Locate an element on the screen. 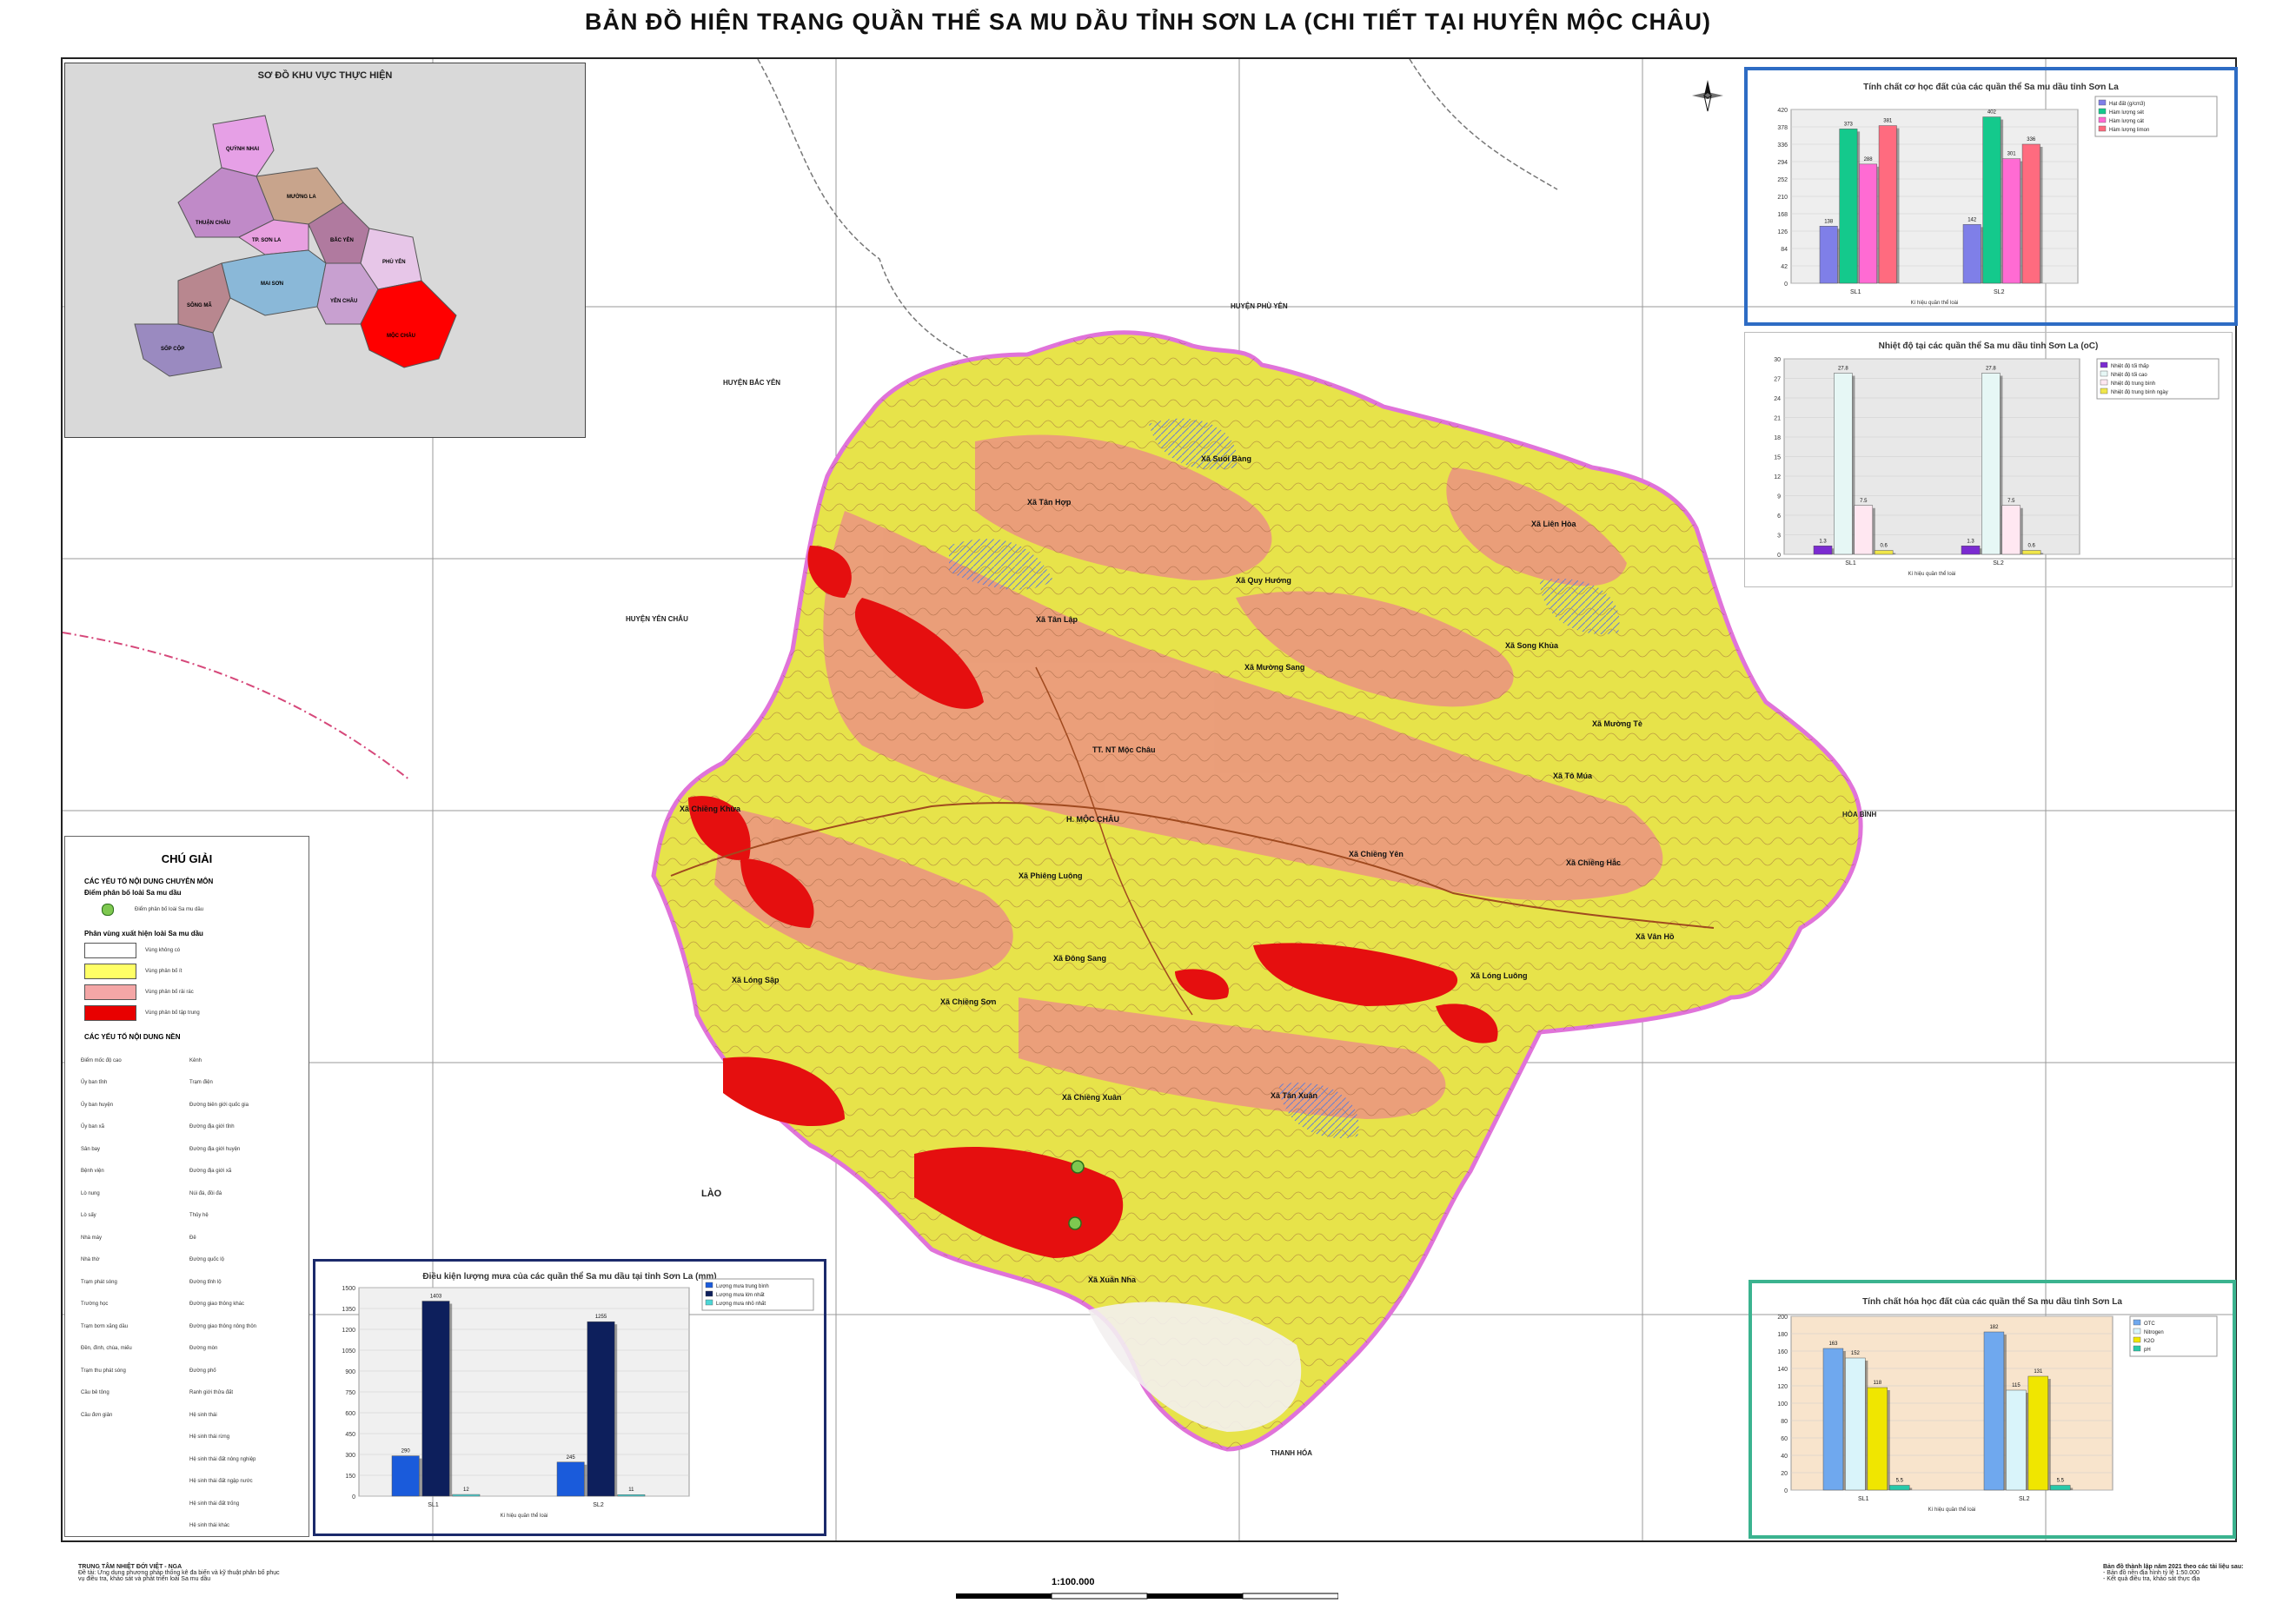 Image resolution: width=2296 pixels, height=1623 pixels. legend-zone-row: Vùng không có is located at coordinates (196, 950).